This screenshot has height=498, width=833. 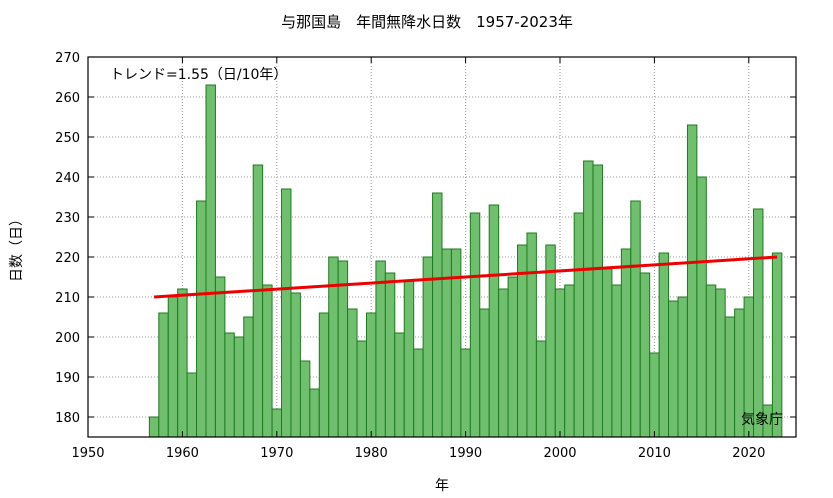 What do you see at coordinates (503, 363) in the screenshot?
I see `bar-1994` at bounding box center [503, 363].